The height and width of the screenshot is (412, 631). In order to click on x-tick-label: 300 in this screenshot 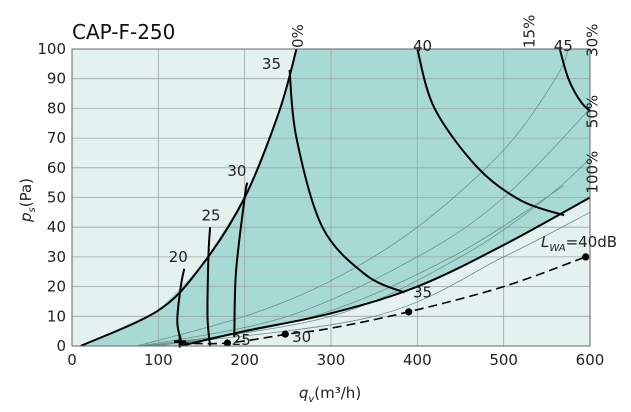, I will do `click(331, 360)`.